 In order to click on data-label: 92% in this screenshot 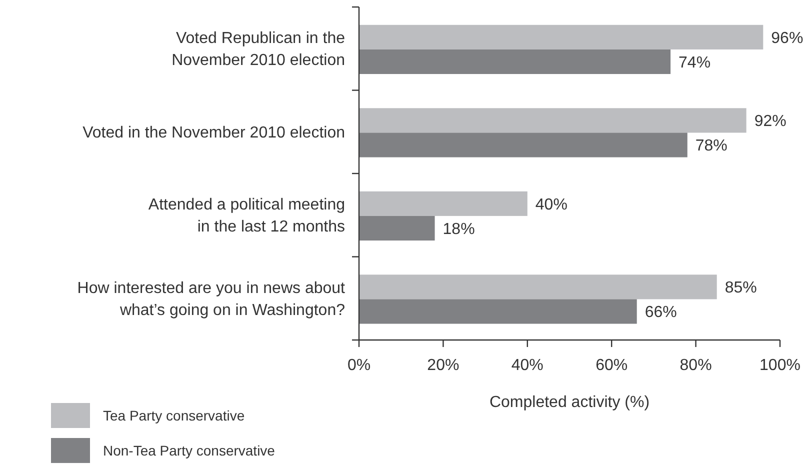, I will do `click(770, 121)`.